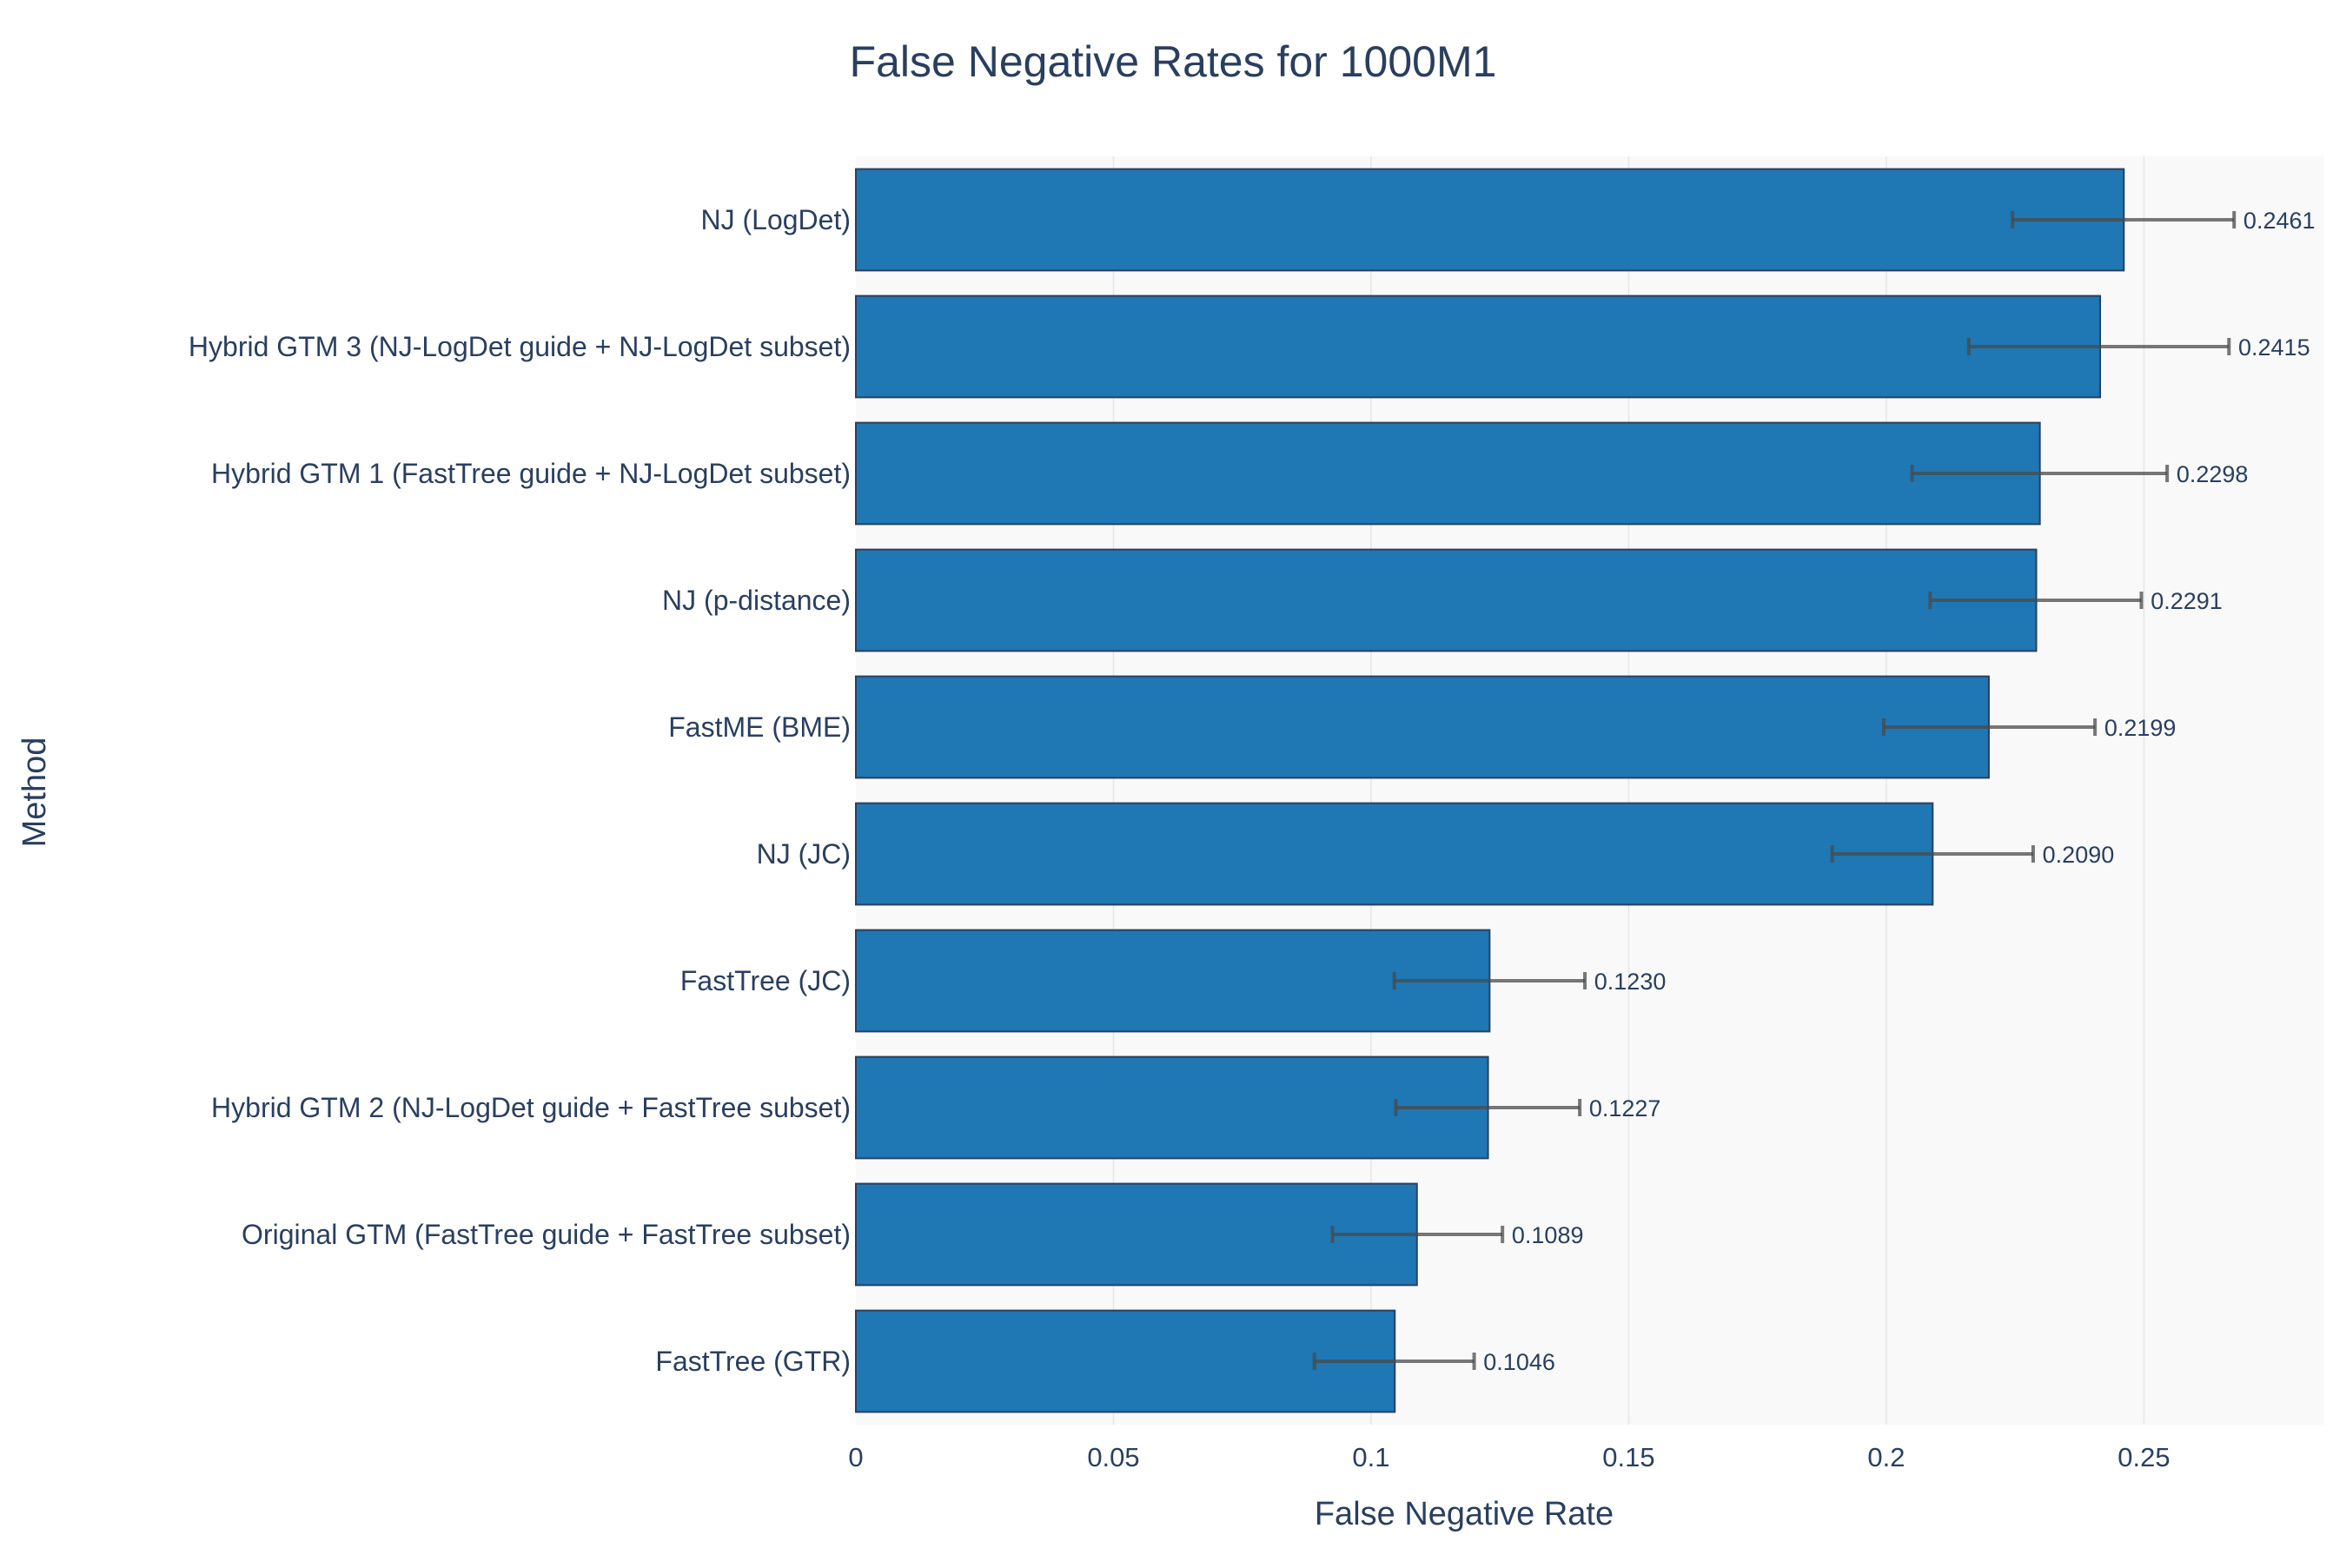 The width and height of the screenshot is (2346, 1568). I want to click on chart-title: False Negative Rates for 1000M1, so click(1173, 61).